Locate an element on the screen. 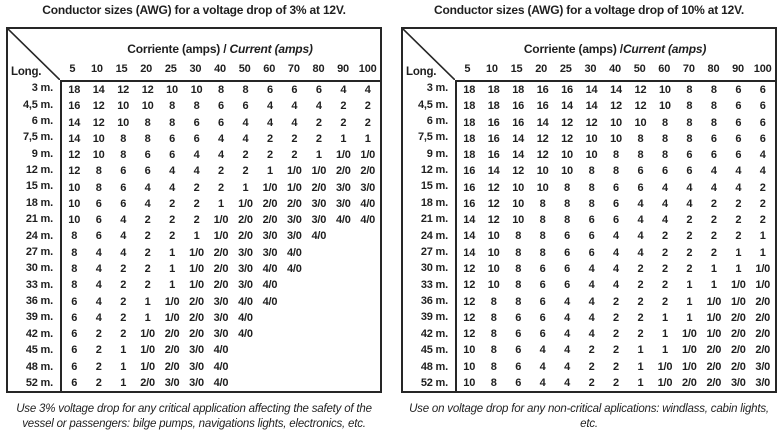  cell: 4/0 is located at coordinates (221, 382).